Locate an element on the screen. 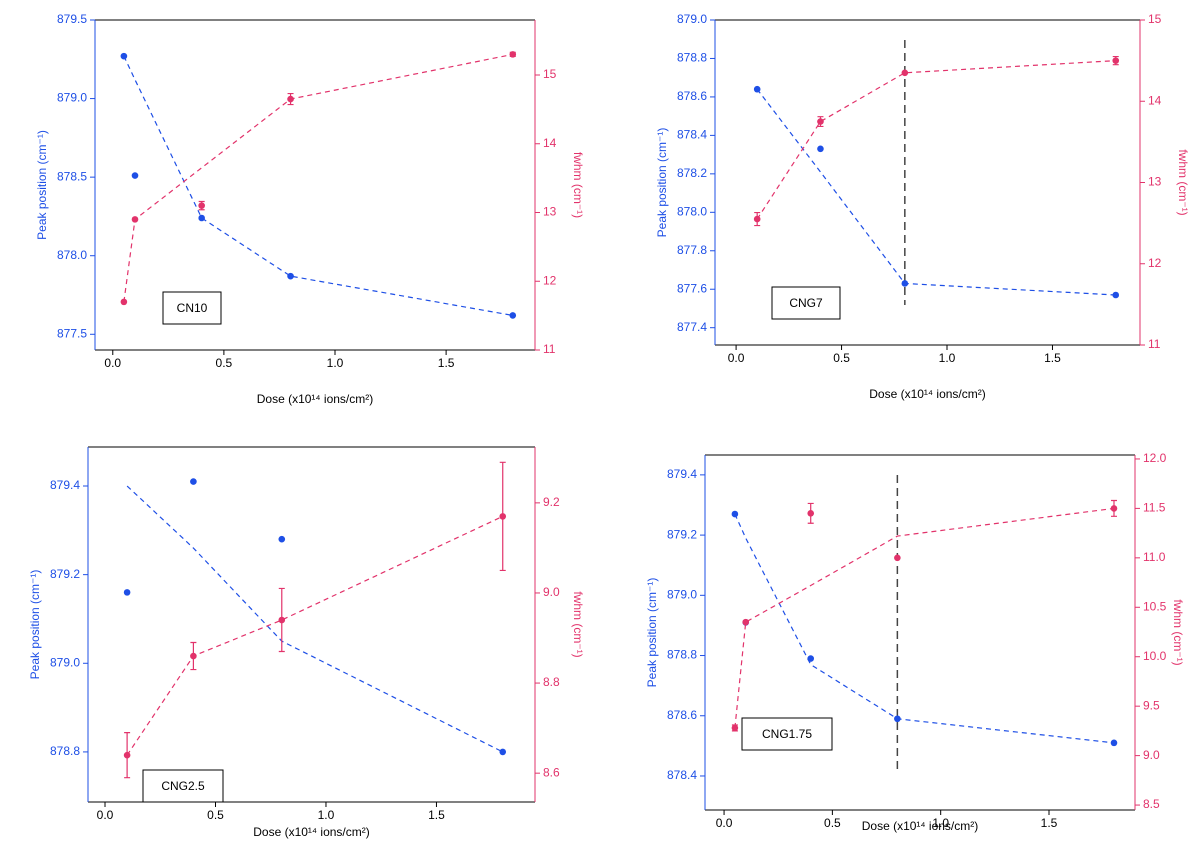 This screenshot has height=843, width=1198. y2-tick-label: 12.0 is located at coordinates (1155, 458).